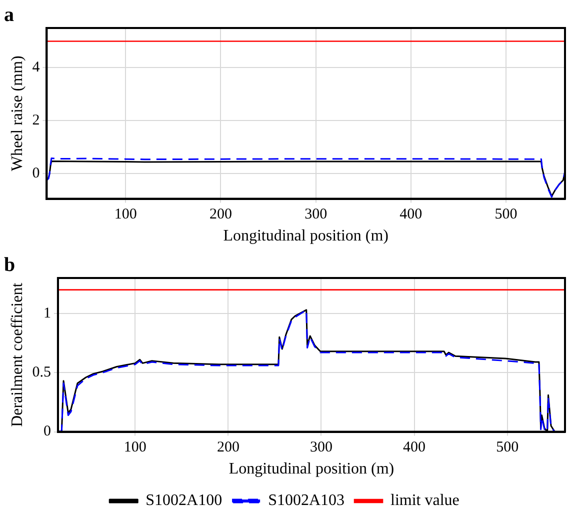 The width and height of the screenshot is (569, 519). I want to click on y-tick-label: 2, so click(36, 120).